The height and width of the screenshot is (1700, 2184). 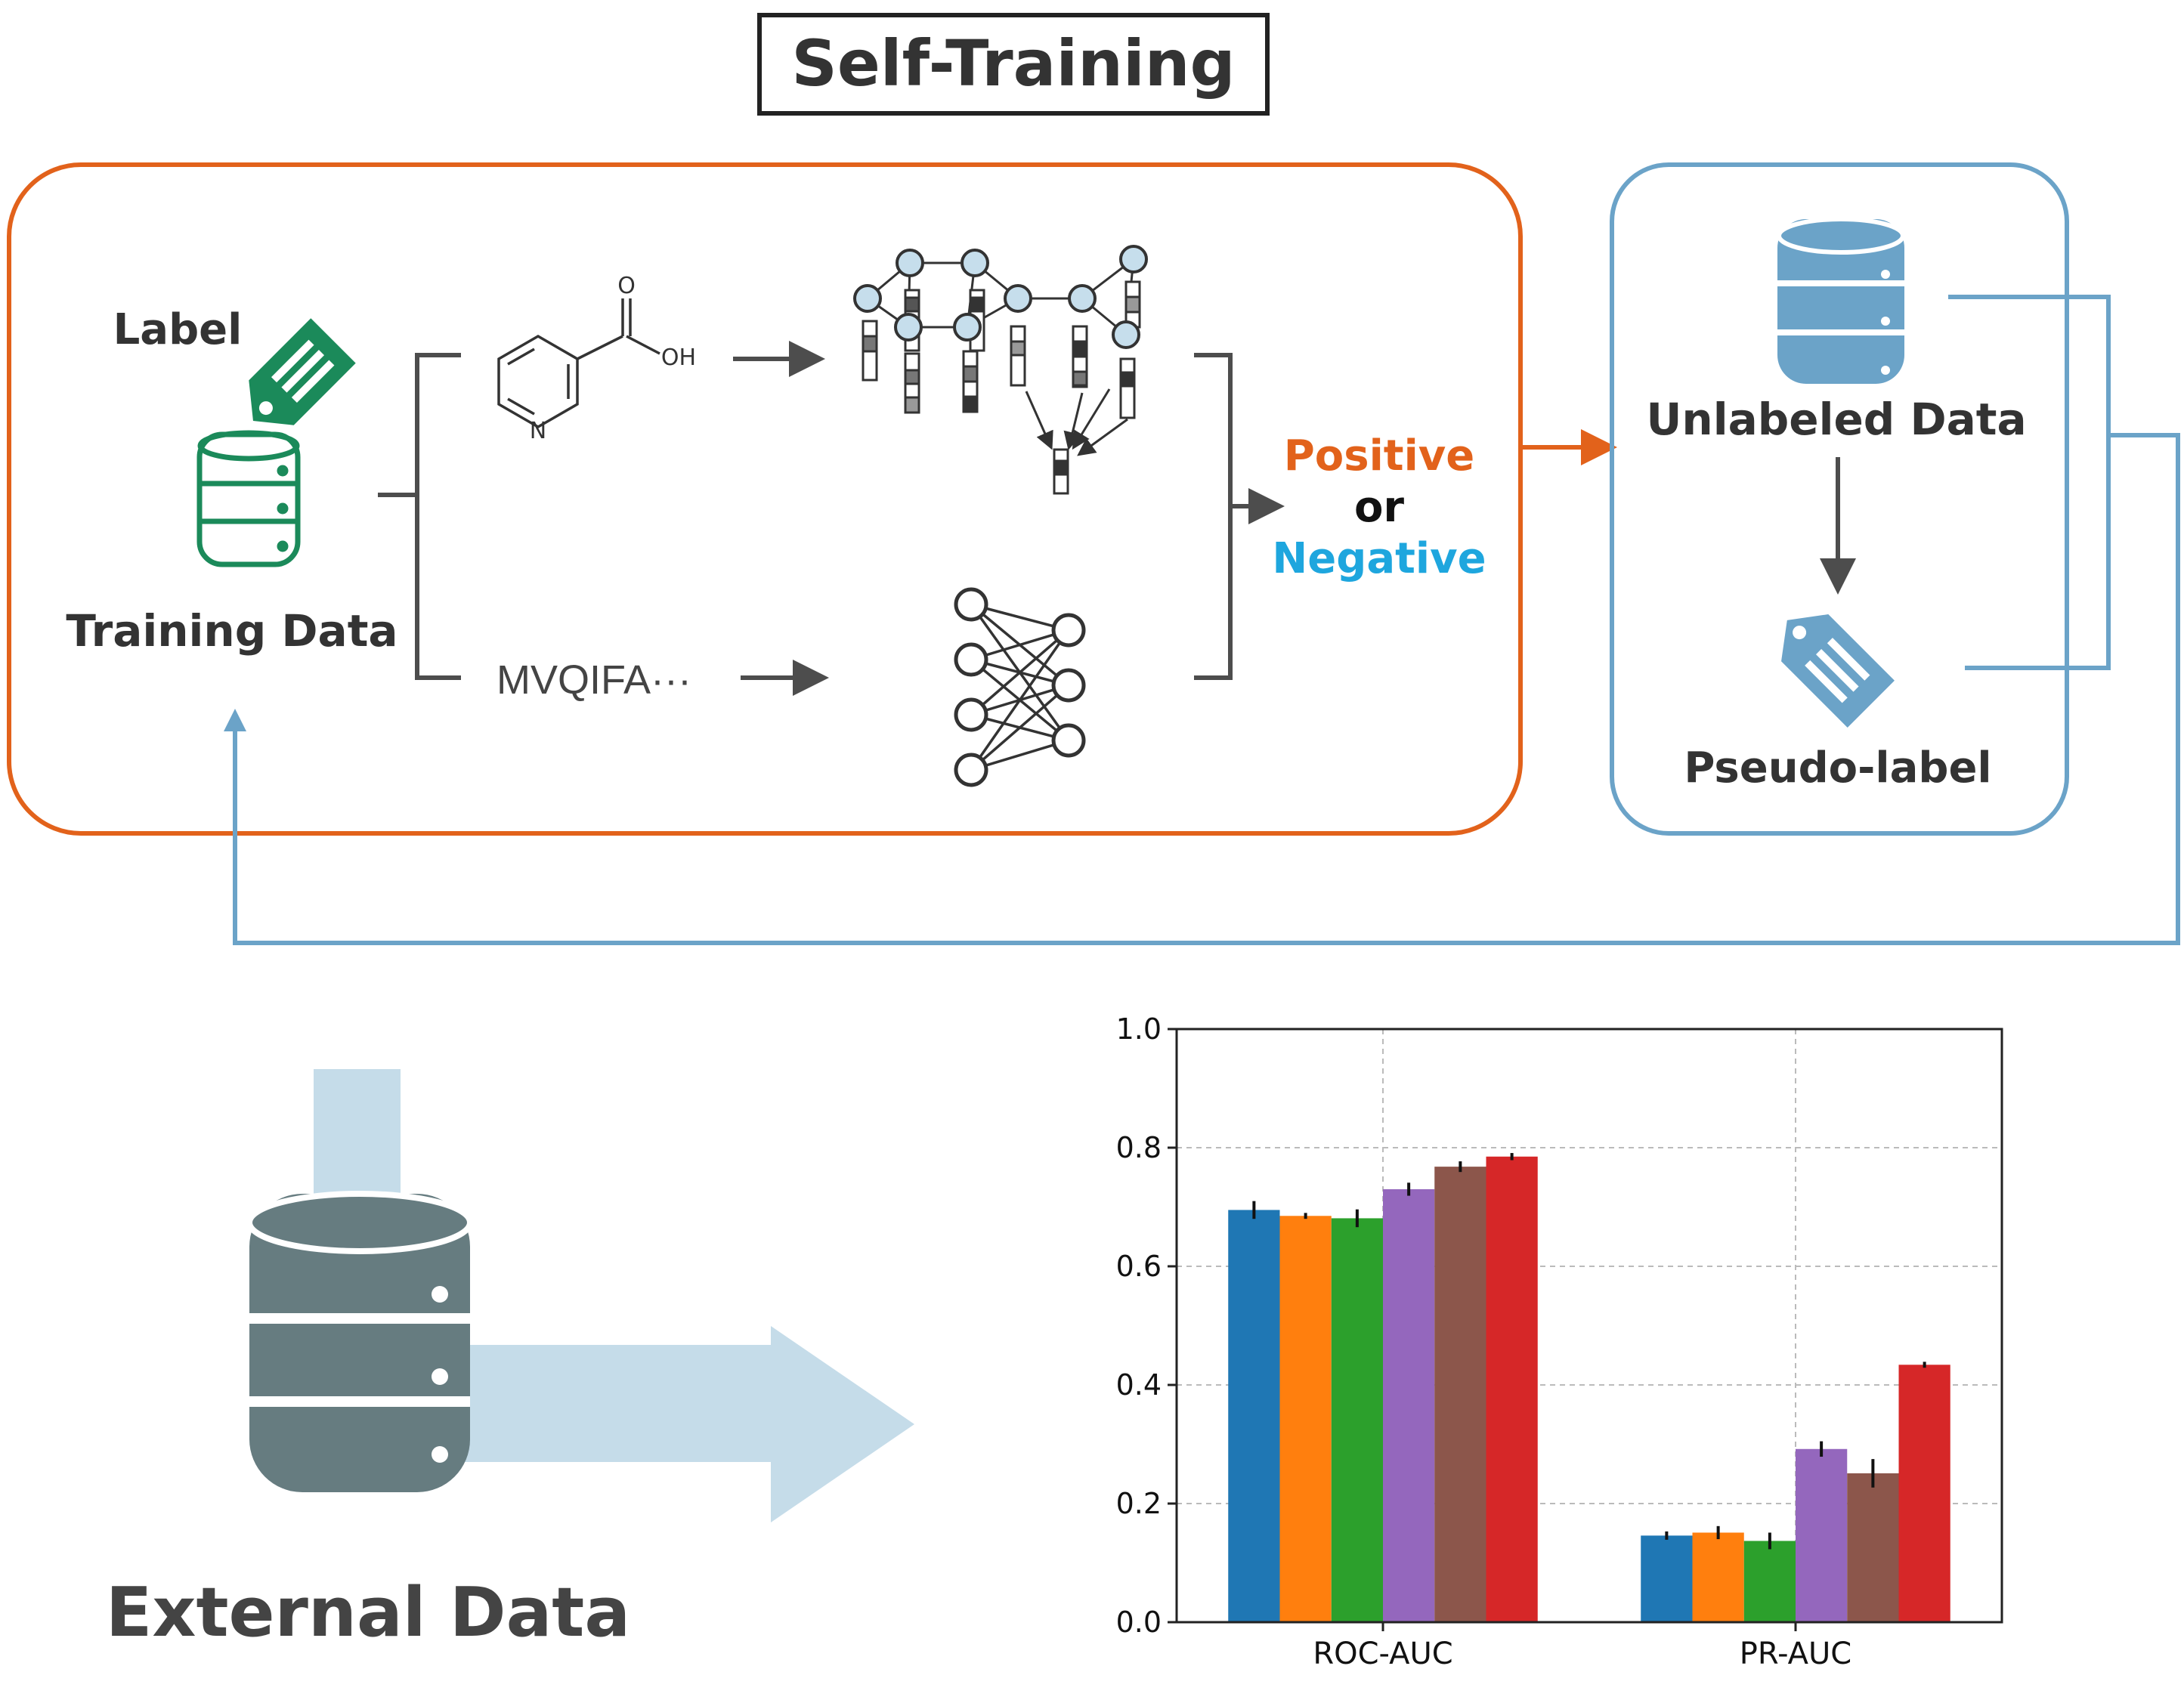 I want to click on database-icon, so click(x=248, y=498).